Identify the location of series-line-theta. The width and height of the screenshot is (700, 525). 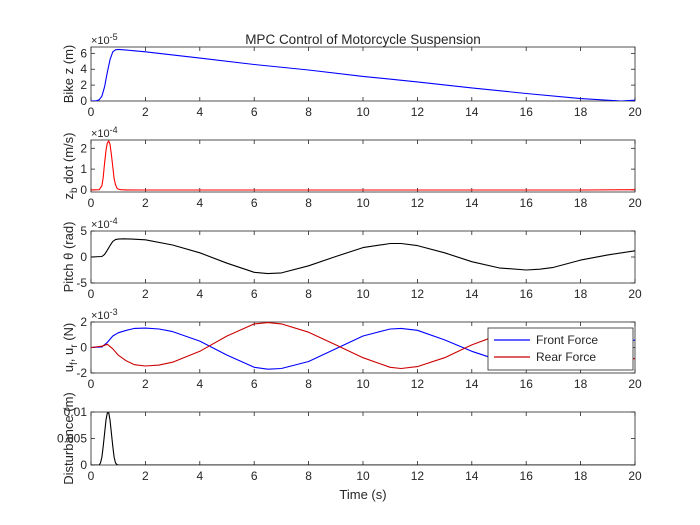
(363, 256).